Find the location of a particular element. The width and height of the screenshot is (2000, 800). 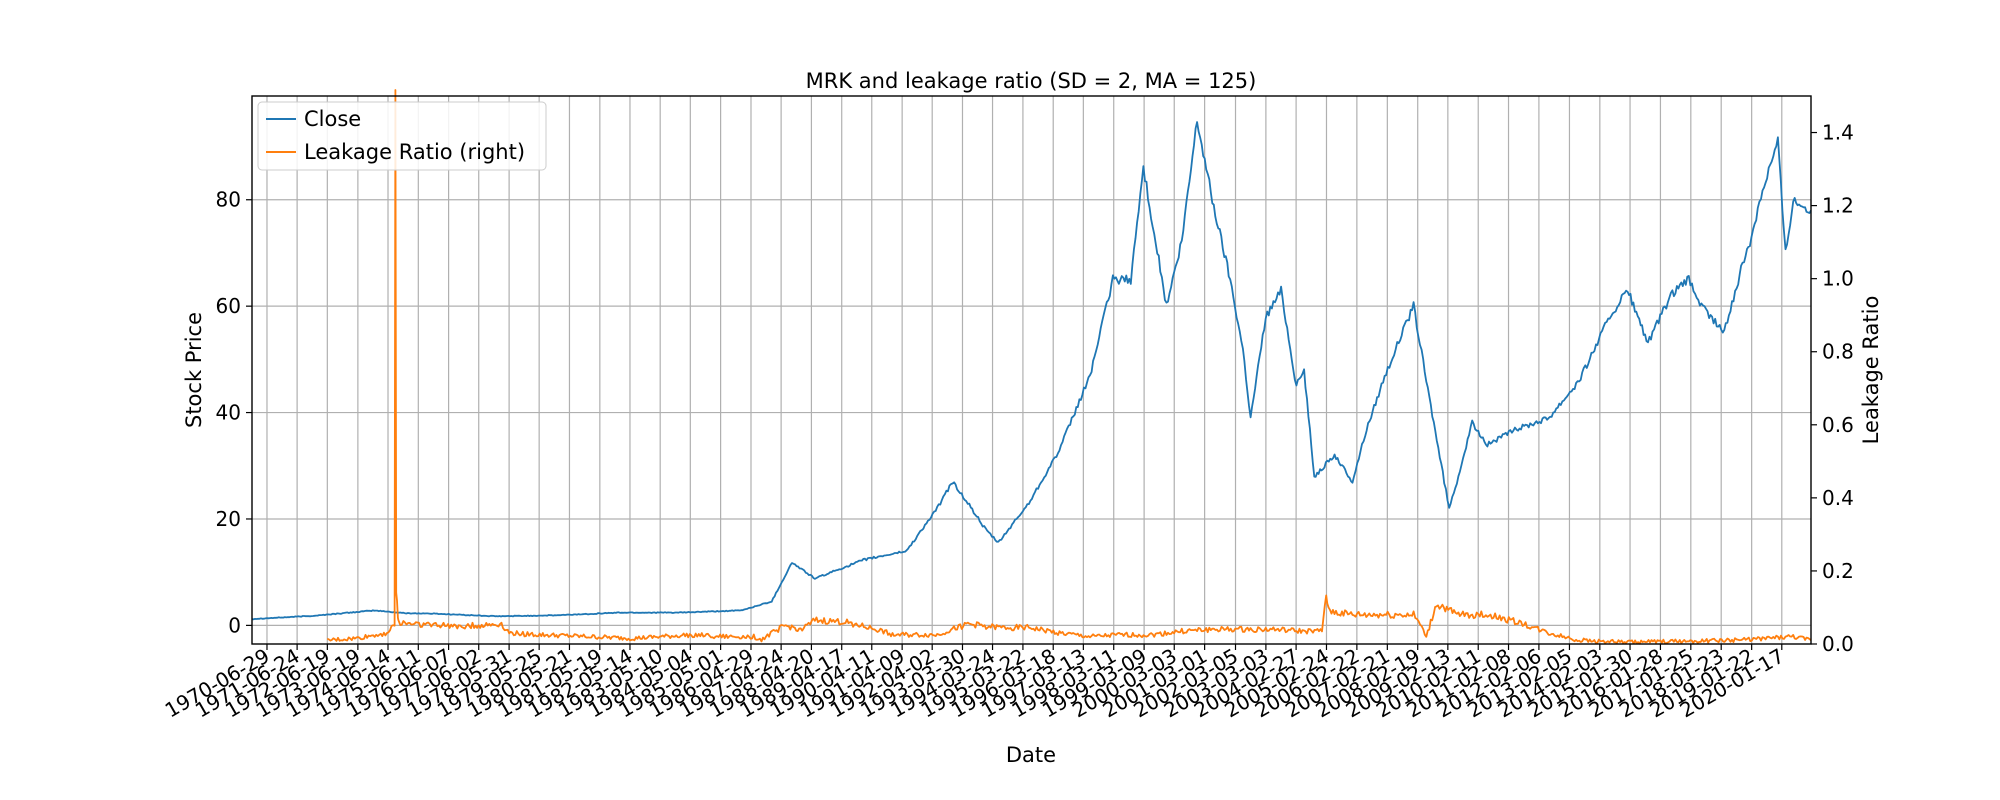

y-left-tick-label: 20 is located at coordinates (228, 519).